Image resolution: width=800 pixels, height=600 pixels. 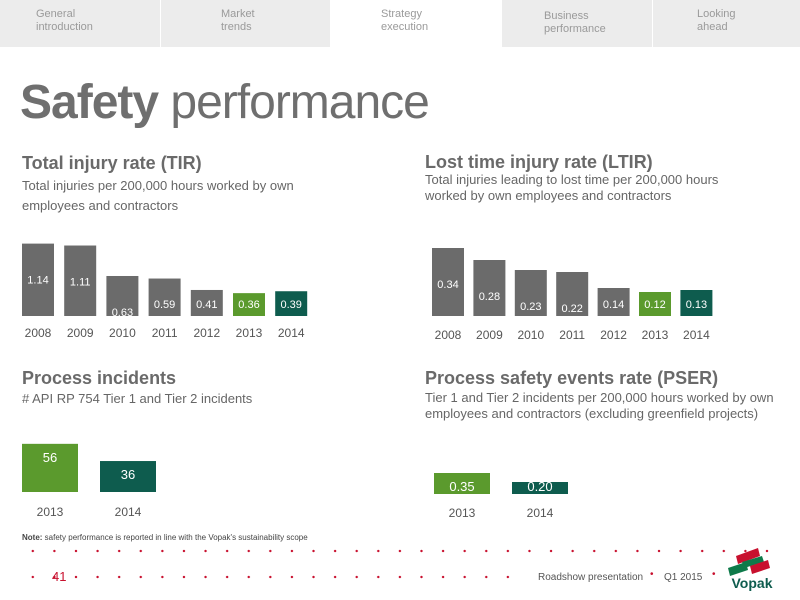 I want to click on tir-tick-label-2014: 2014, so click(x=291, y=333).